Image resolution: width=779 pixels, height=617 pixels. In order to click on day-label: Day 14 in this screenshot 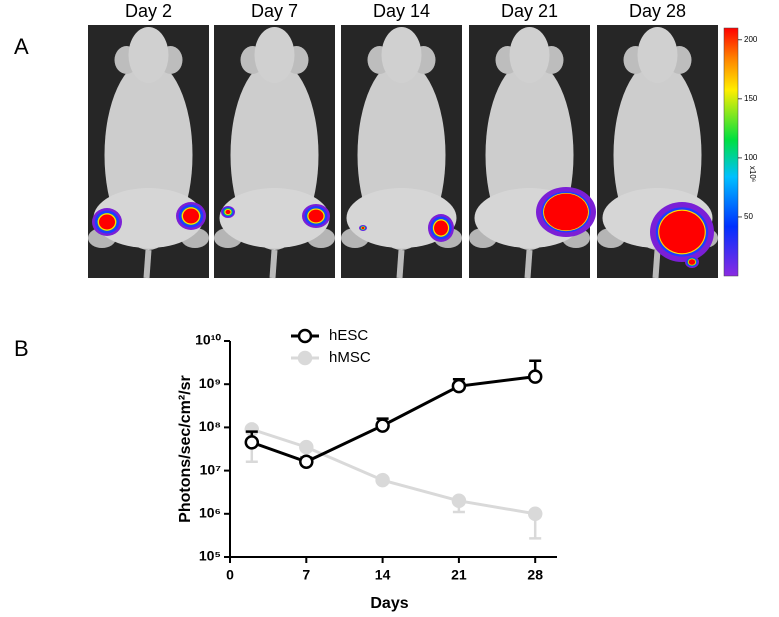, I will do `click(401, 11)`.